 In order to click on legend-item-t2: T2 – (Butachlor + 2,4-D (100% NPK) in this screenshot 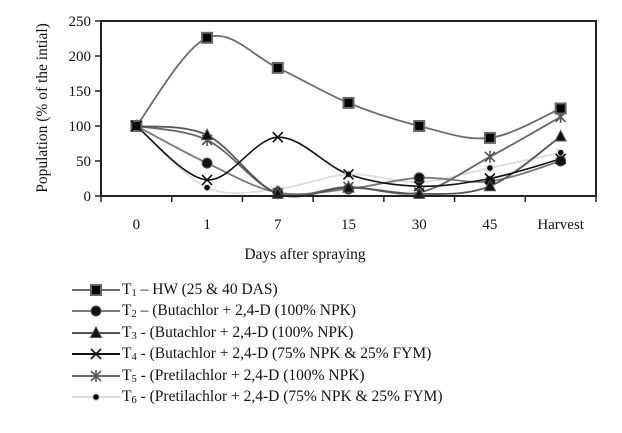, I will do `click(257, 312)`.